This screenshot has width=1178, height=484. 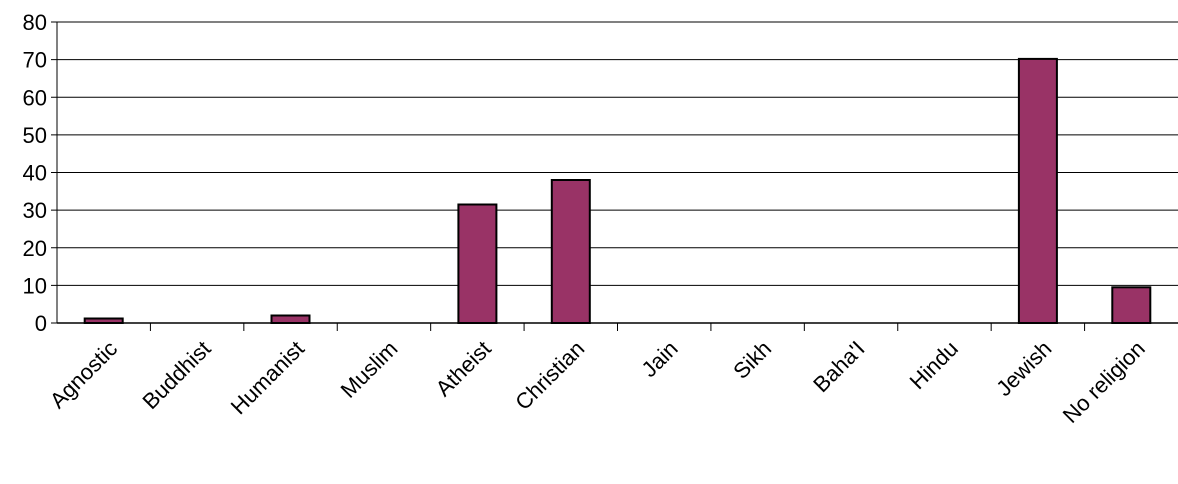 I want to click on y-tick-label: 0, so click(x=41, y=323).